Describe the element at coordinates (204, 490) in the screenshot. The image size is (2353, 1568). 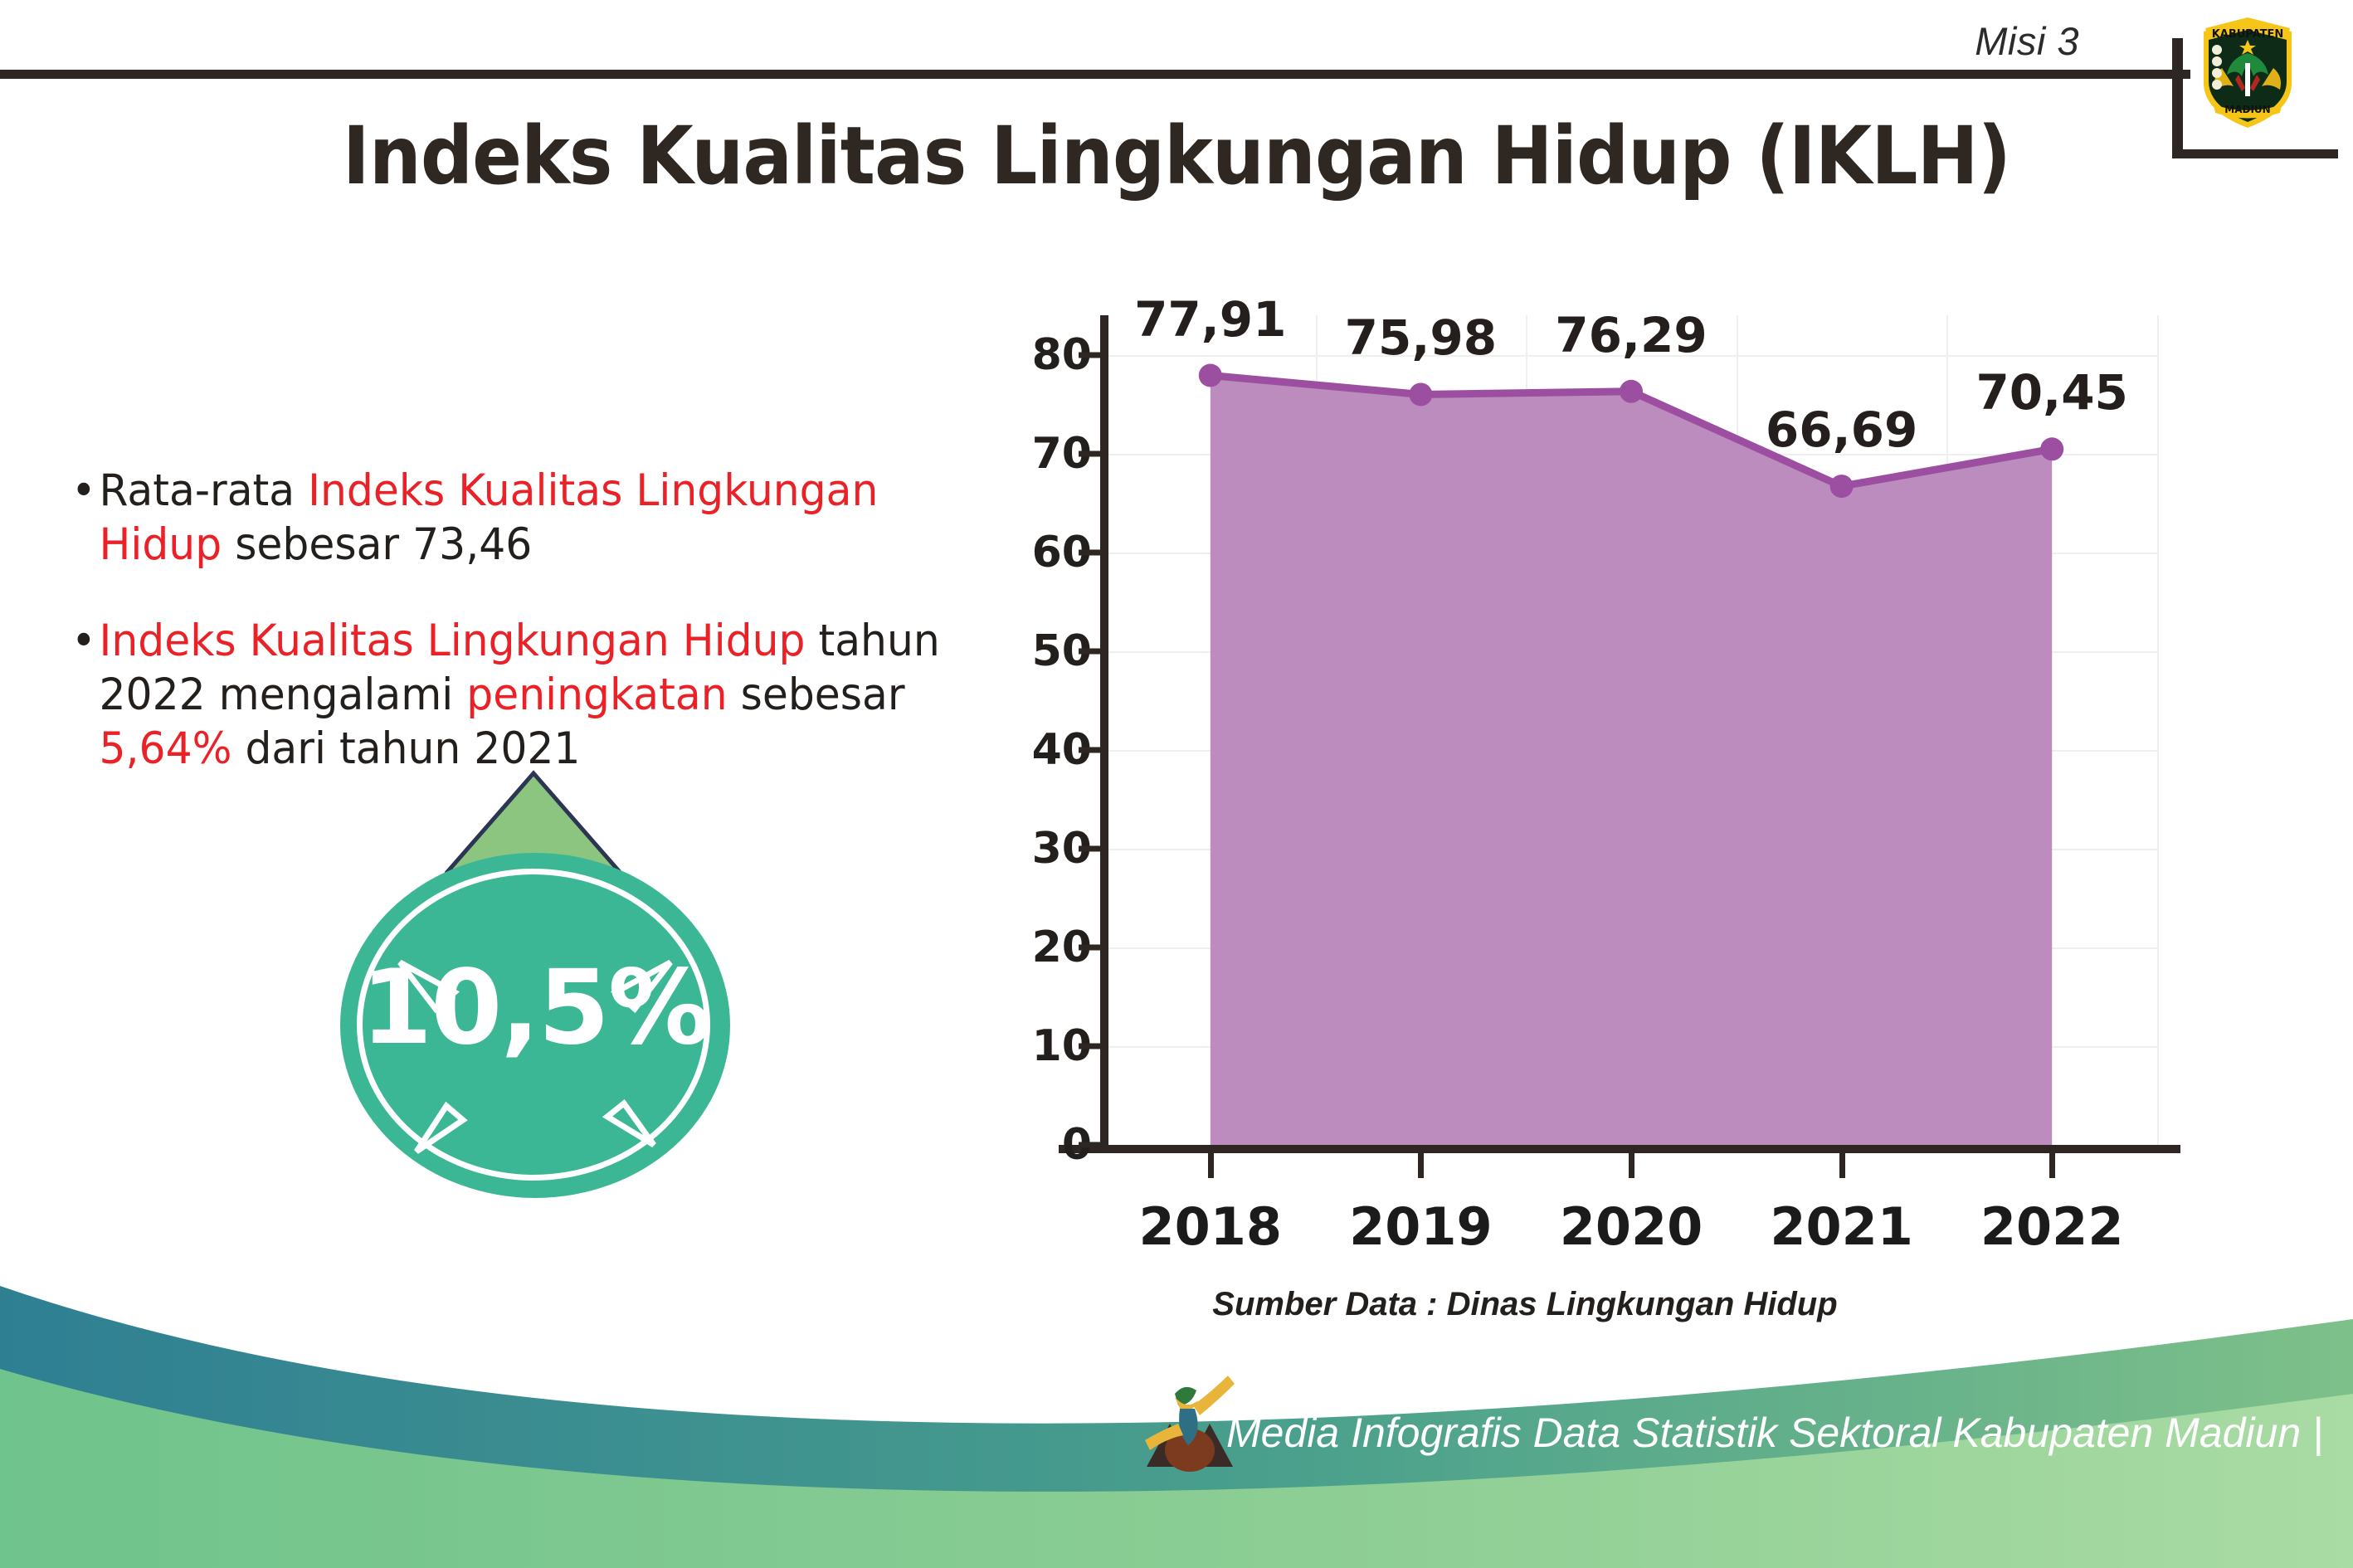
I see `plain-phrase: Rata-rata` at that location.